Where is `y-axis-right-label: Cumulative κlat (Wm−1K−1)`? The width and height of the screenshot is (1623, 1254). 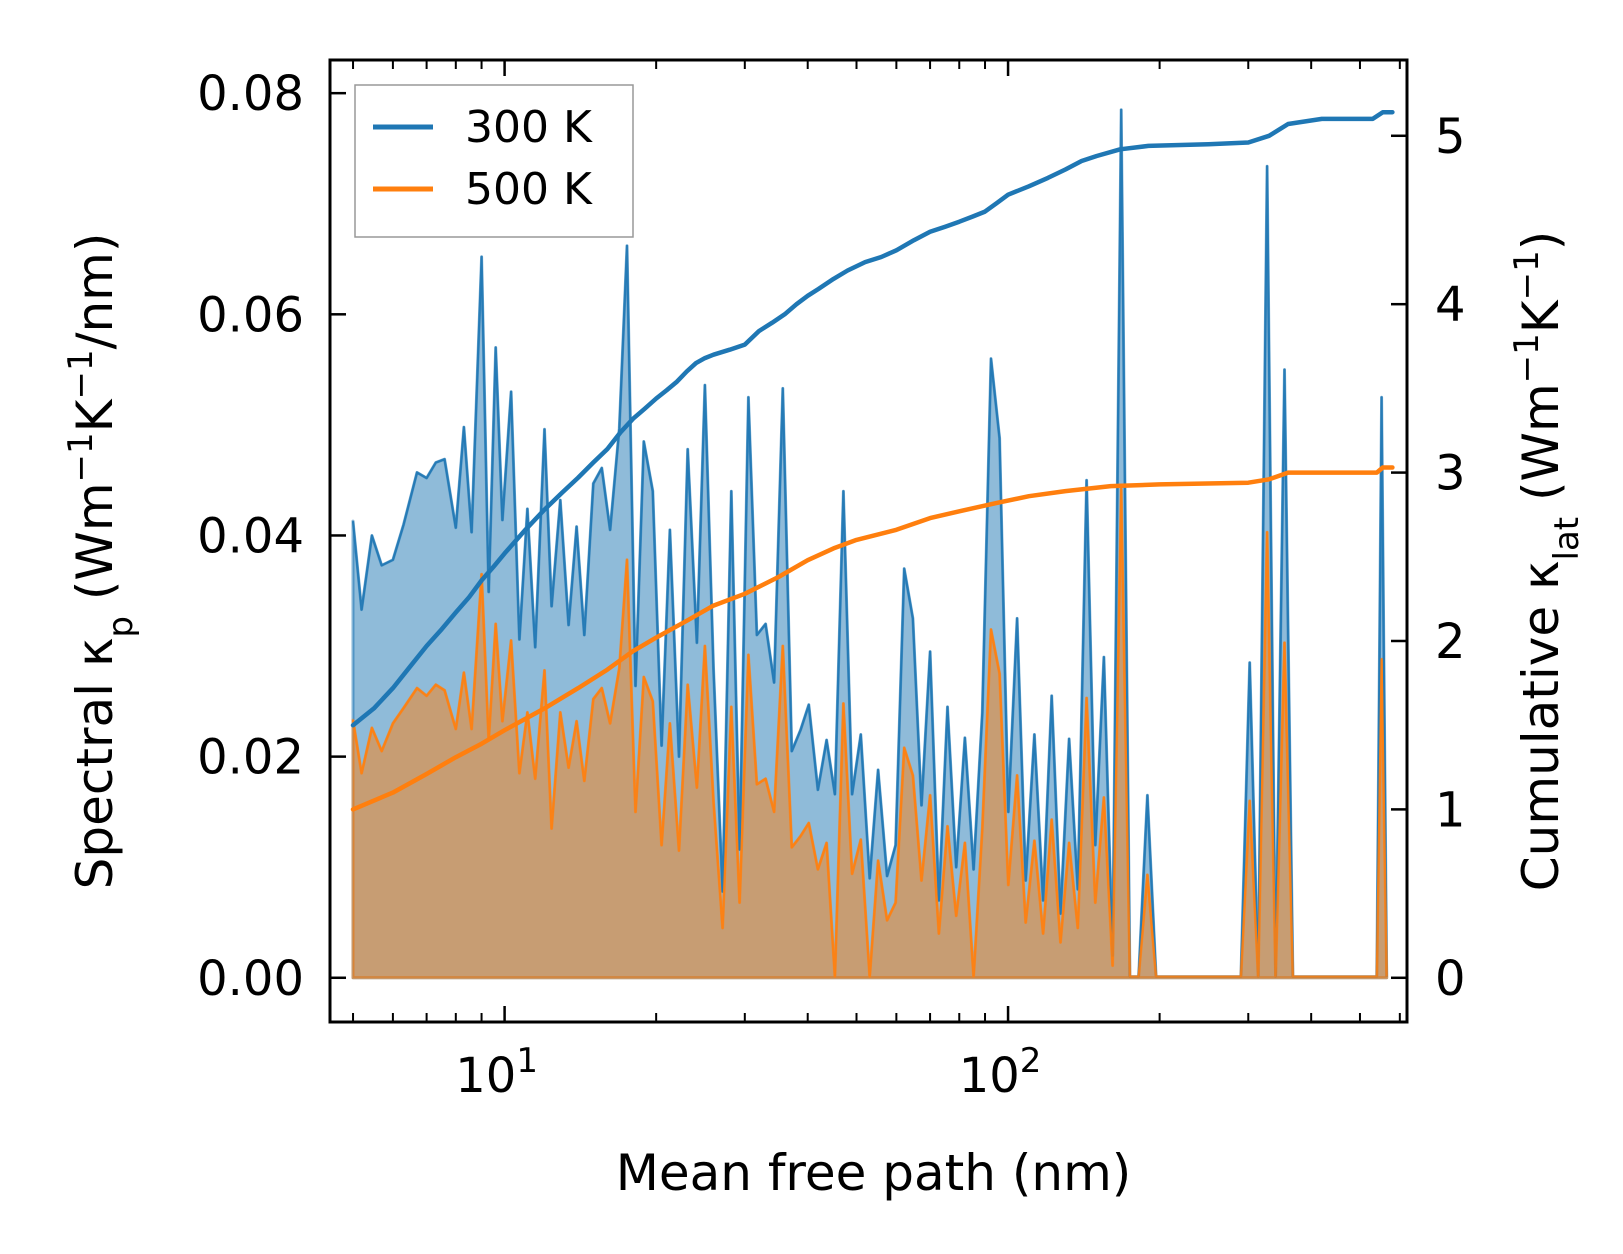
y-axis-right-label: Cumulative κlat (Wm−1K−1) is located at coordinates (1547, 561).